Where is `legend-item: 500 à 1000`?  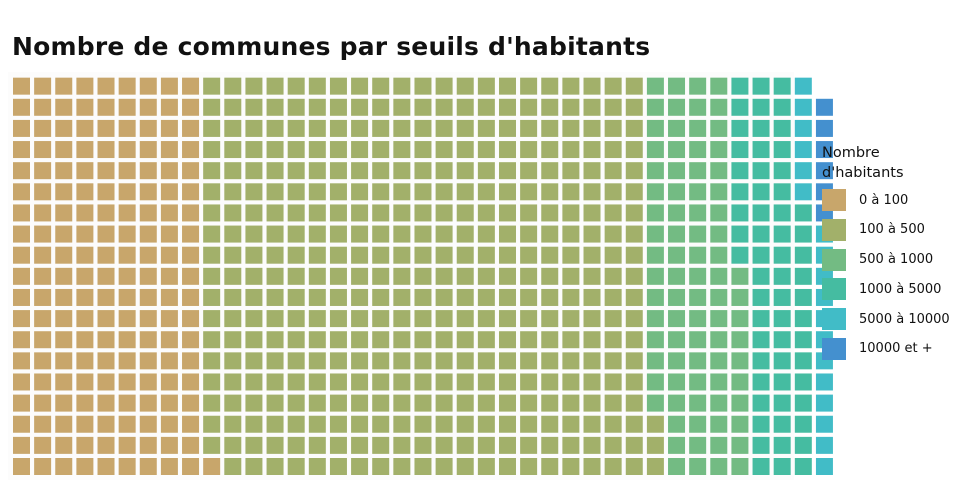
legend-item: 500 à 1000 is located at coordinates (886, 259).